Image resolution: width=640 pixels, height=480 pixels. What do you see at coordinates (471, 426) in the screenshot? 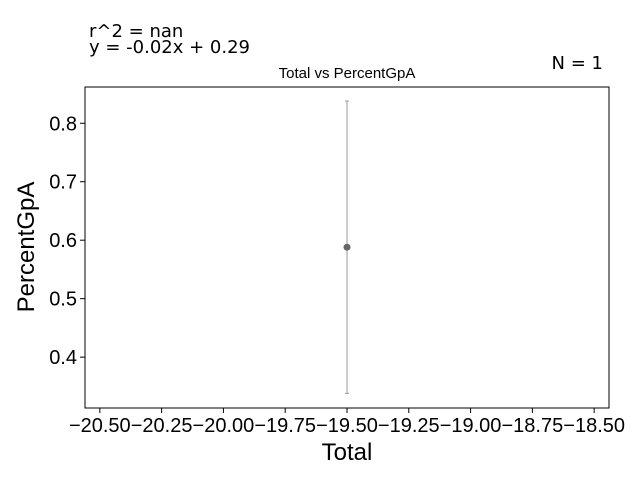
I see `x-tick-label: −19.00` at bounding box center [471, 426].